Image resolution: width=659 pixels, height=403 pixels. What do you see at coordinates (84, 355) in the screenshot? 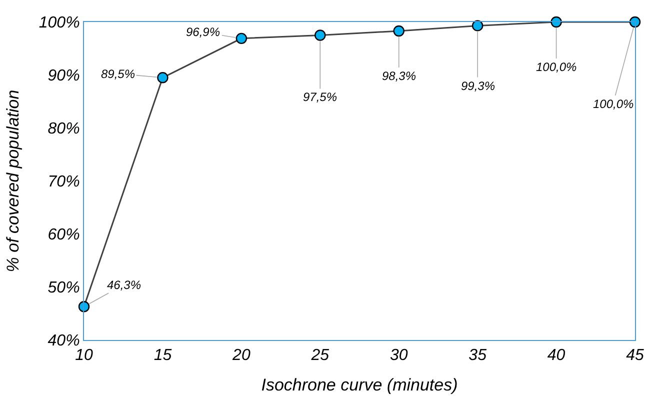
I see `x-tick-label: 10` at bounding box center [84, 355].